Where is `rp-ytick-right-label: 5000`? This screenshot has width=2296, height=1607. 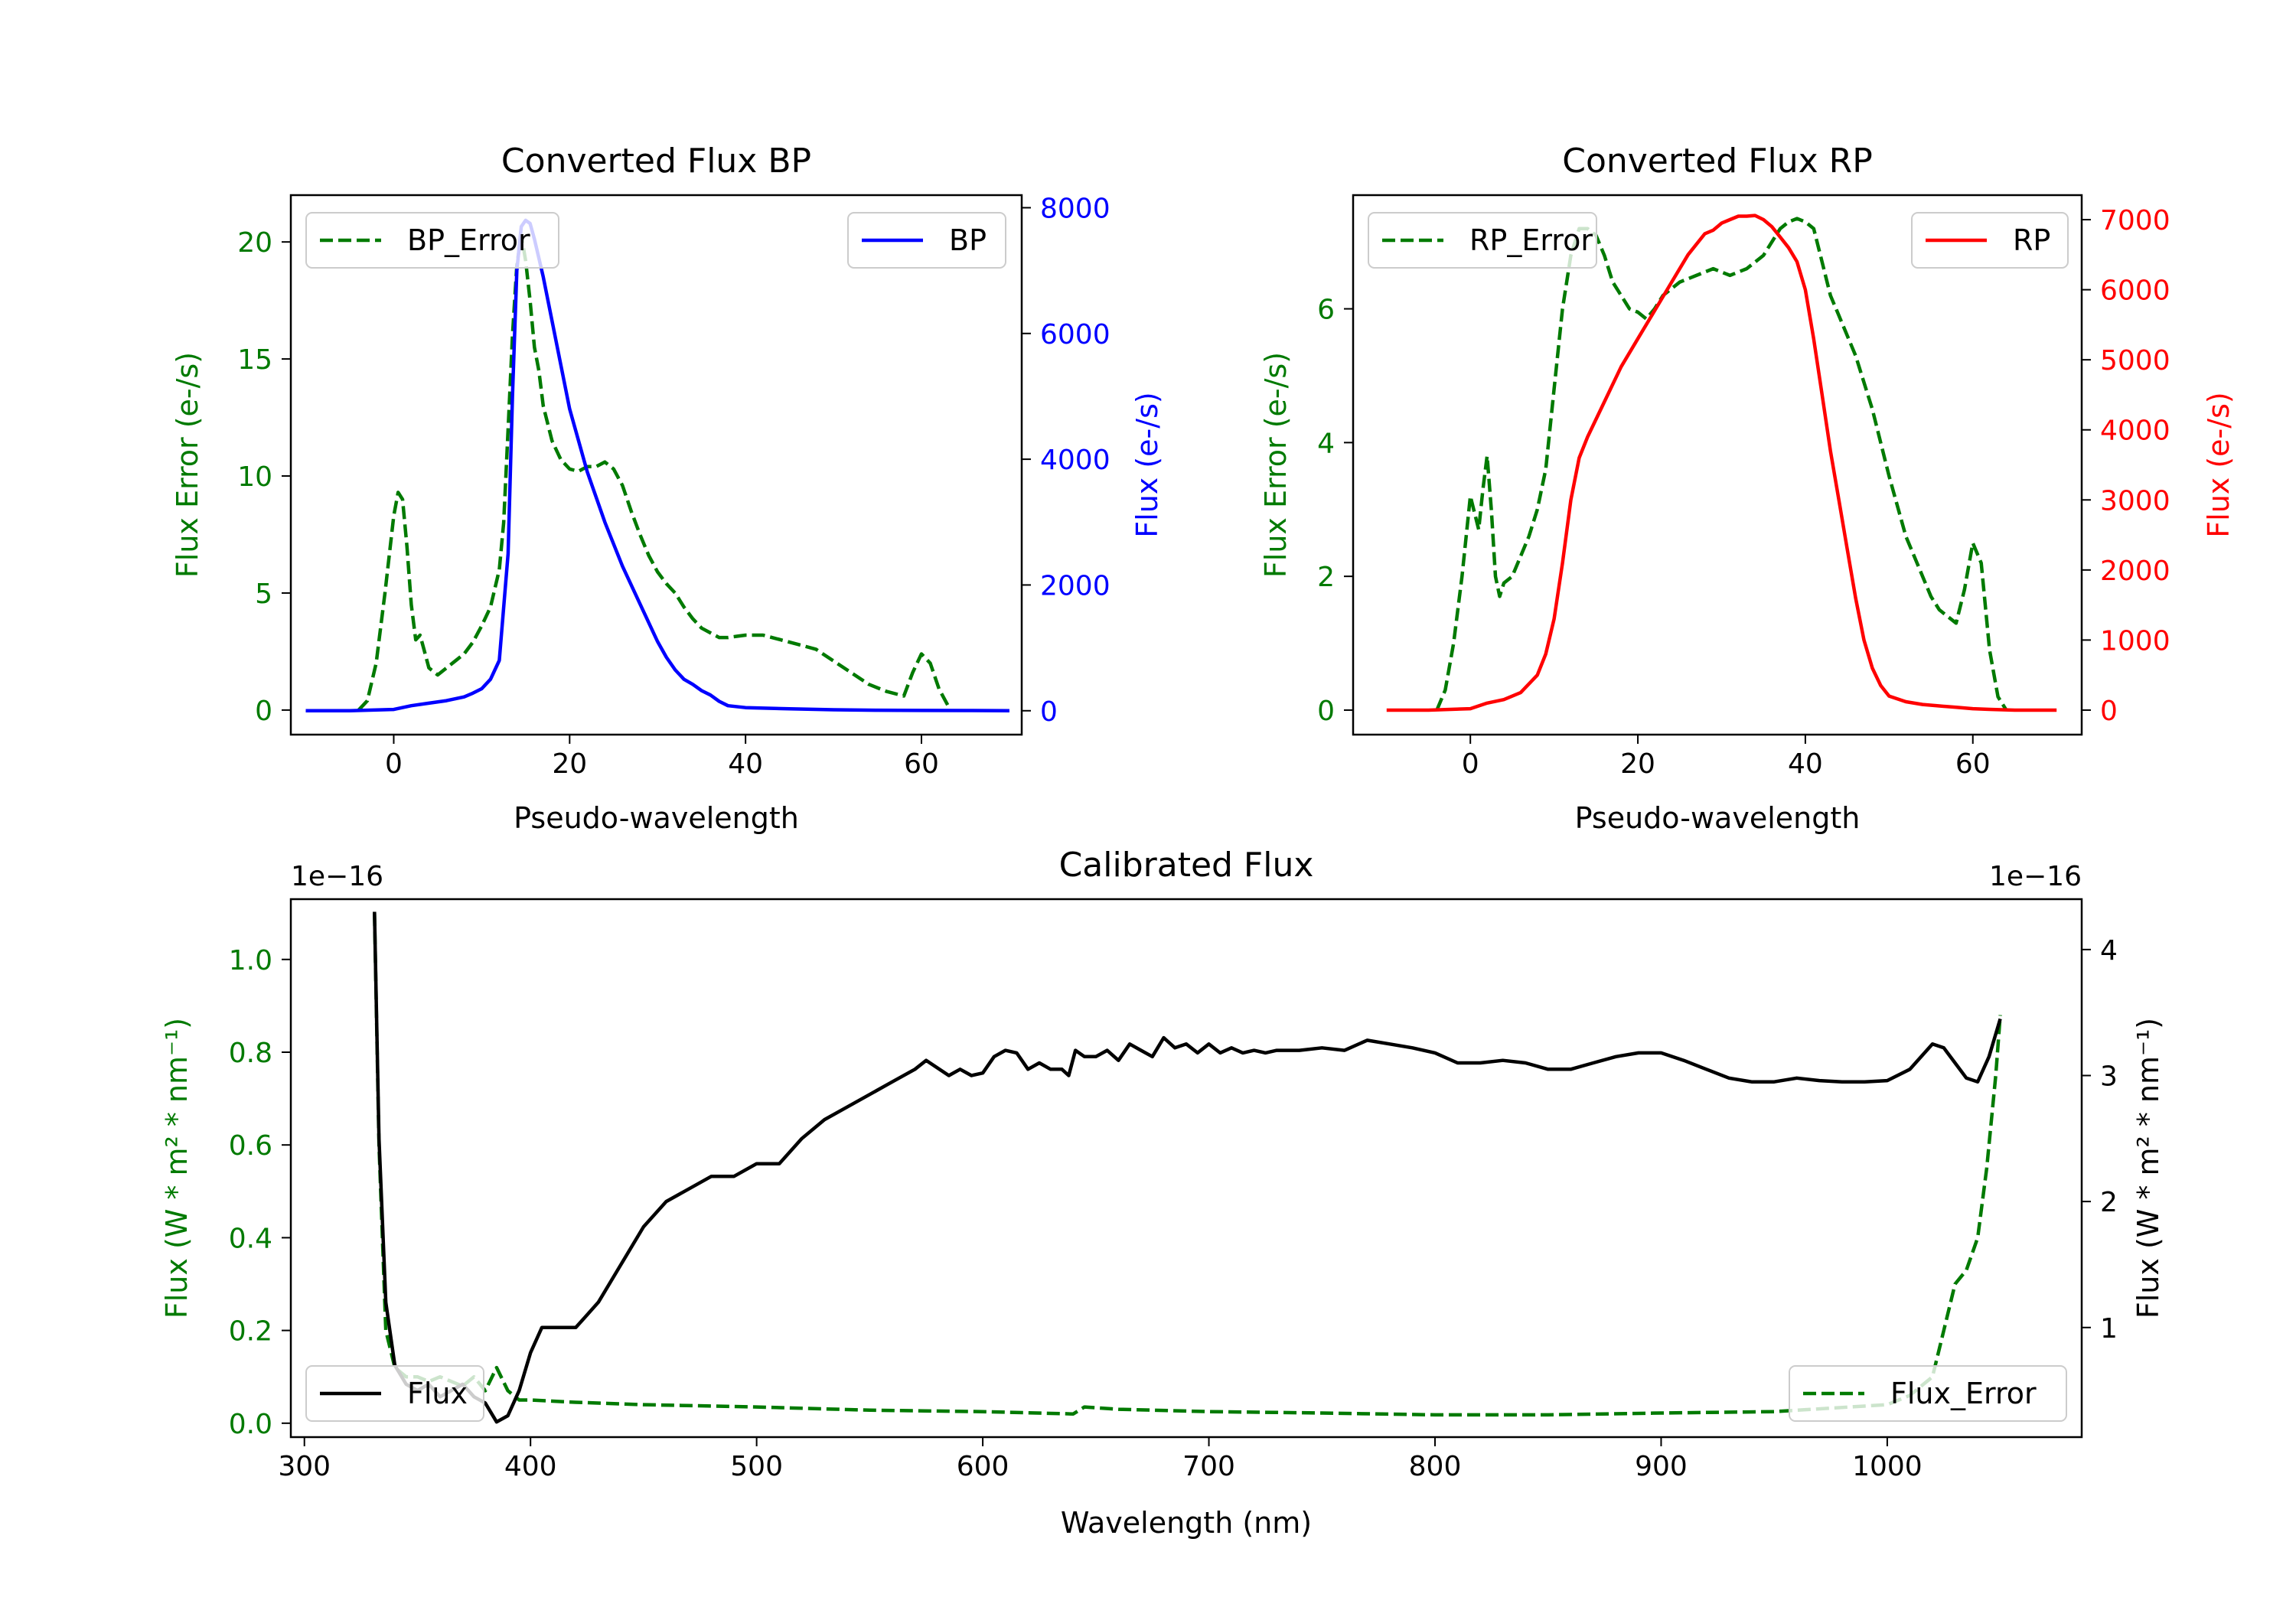 rp-ytick-right-label: 5000 is located at coordinates (2135, 360).